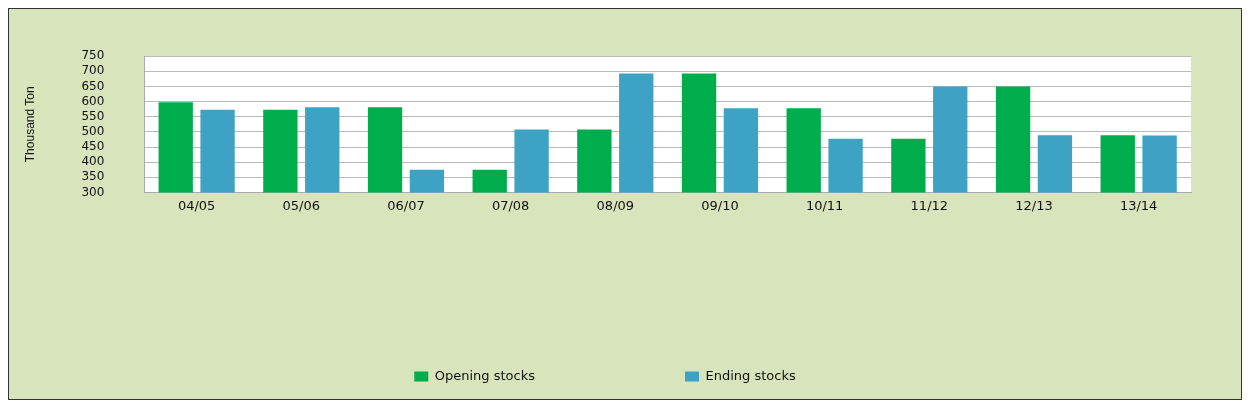 The width and height of the screenshot is (1250, 409). I want to click on x-tick-label: 13/14, so click(1138, 205).